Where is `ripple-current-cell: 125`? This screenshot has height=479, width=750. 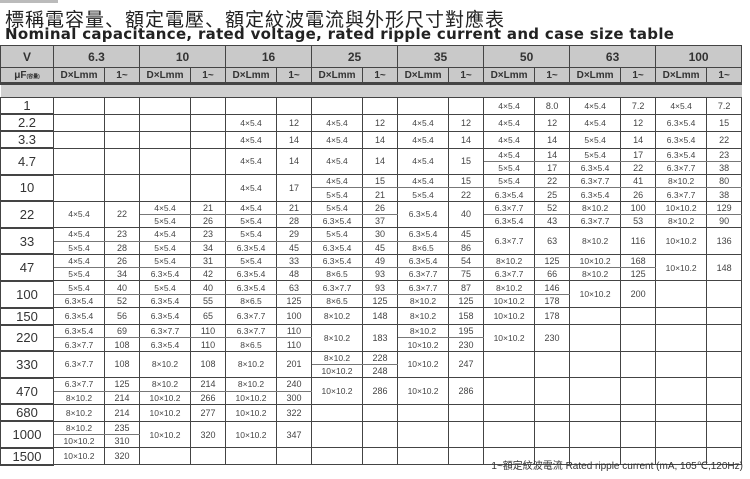 ripple-current-cell: 125 is located at coordinates (552, 261).